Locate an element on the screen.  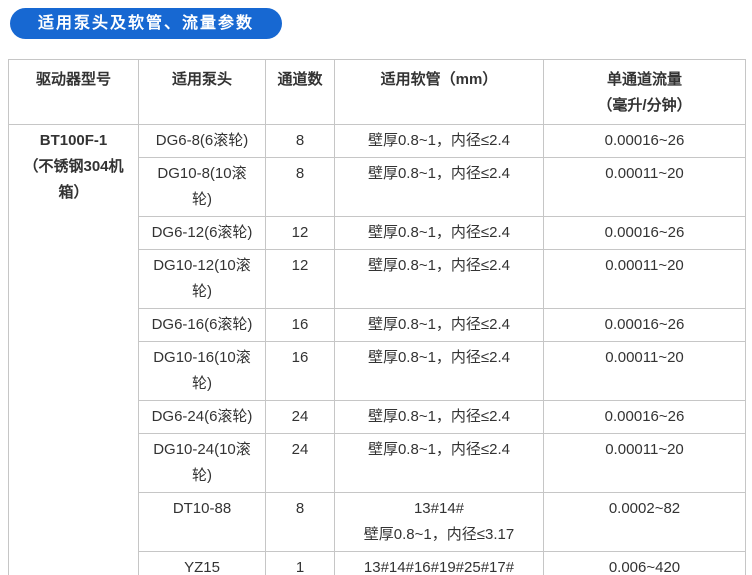
driver-model-note: （不锈钢304机箱） is located at coordinates (73, 179).